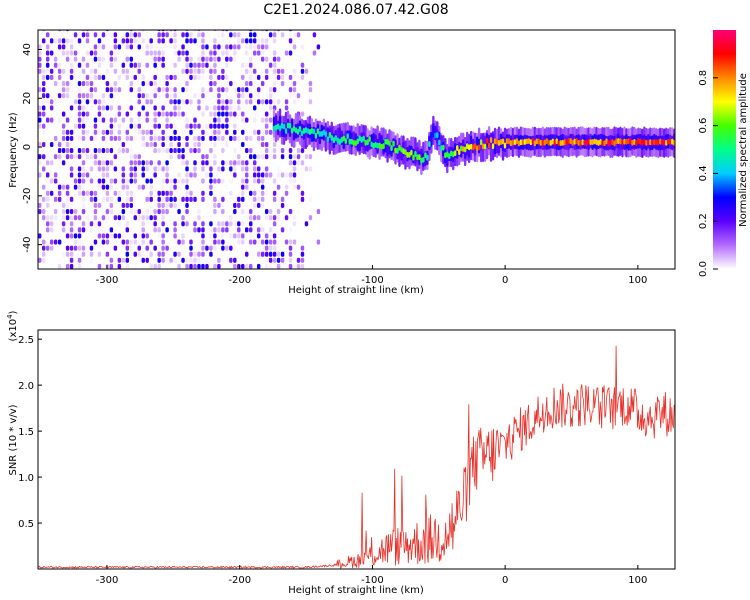 The height and width of the screenshot is (600, 750). What do you see at coordinates (13, 439) in the screenshot?
I see `snr-y-axis-label: SNR (10 * v/v)` at bounding box center [13, 439].